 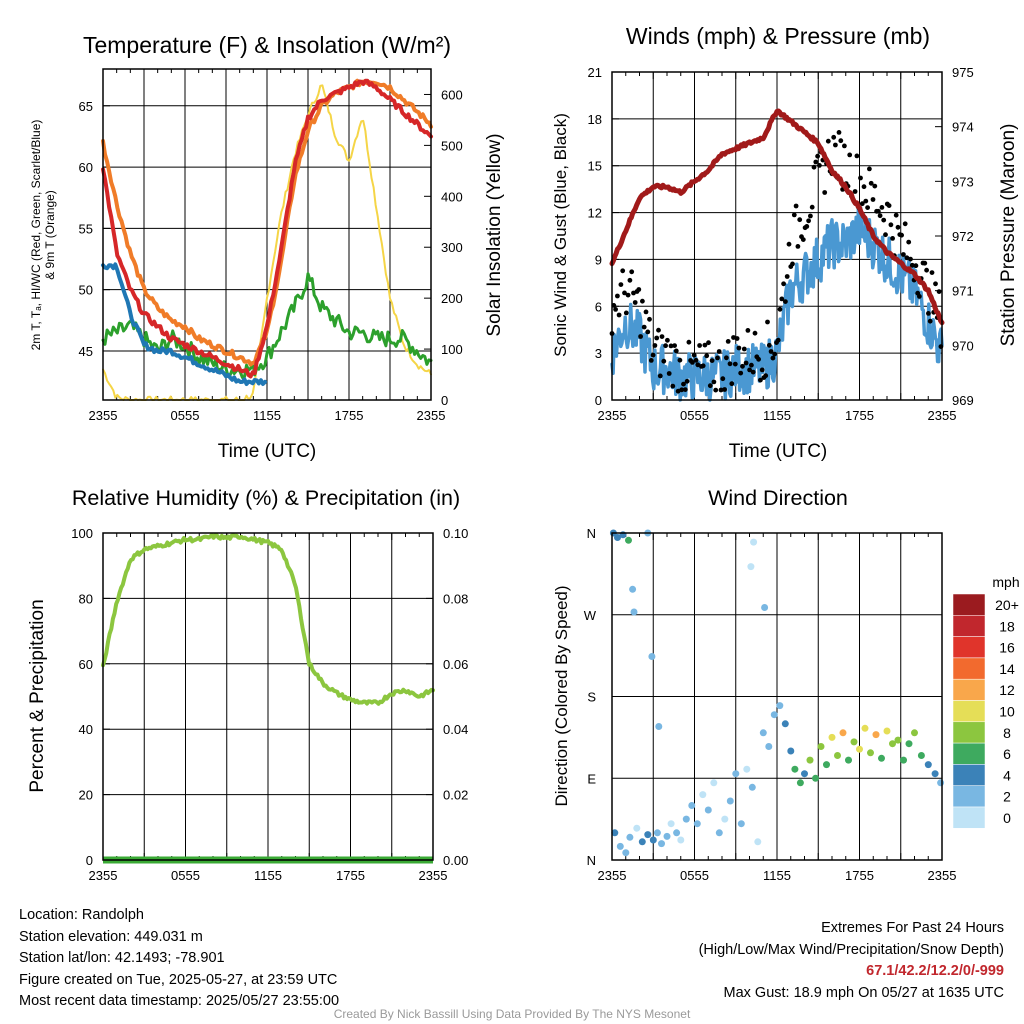 I want to click on y2-tick-label: 974, so click(x=963, y=127).